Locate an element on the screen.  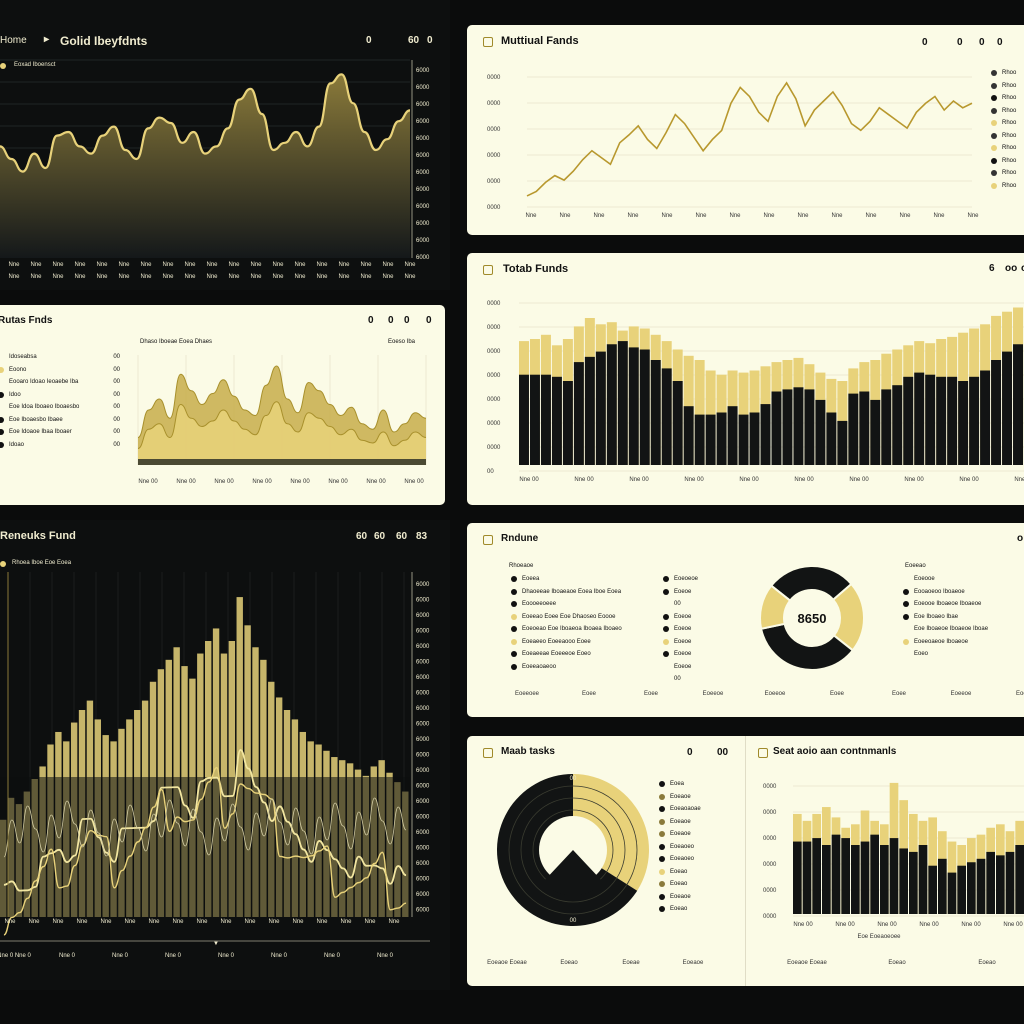
panel5-ctrl-2: 60 is located at coordinates (402, 536).